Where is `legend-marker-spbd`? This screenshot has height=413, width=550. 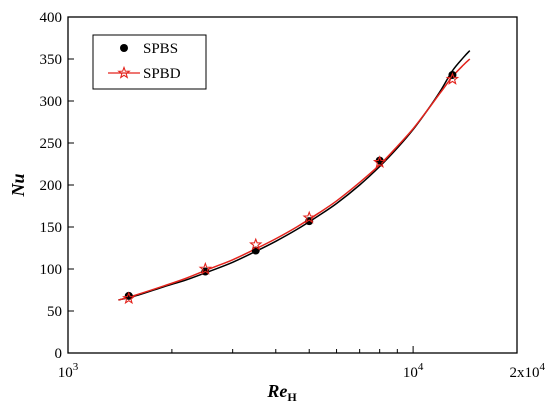 legend-marker-spbd is located at coordinates (124, 72).